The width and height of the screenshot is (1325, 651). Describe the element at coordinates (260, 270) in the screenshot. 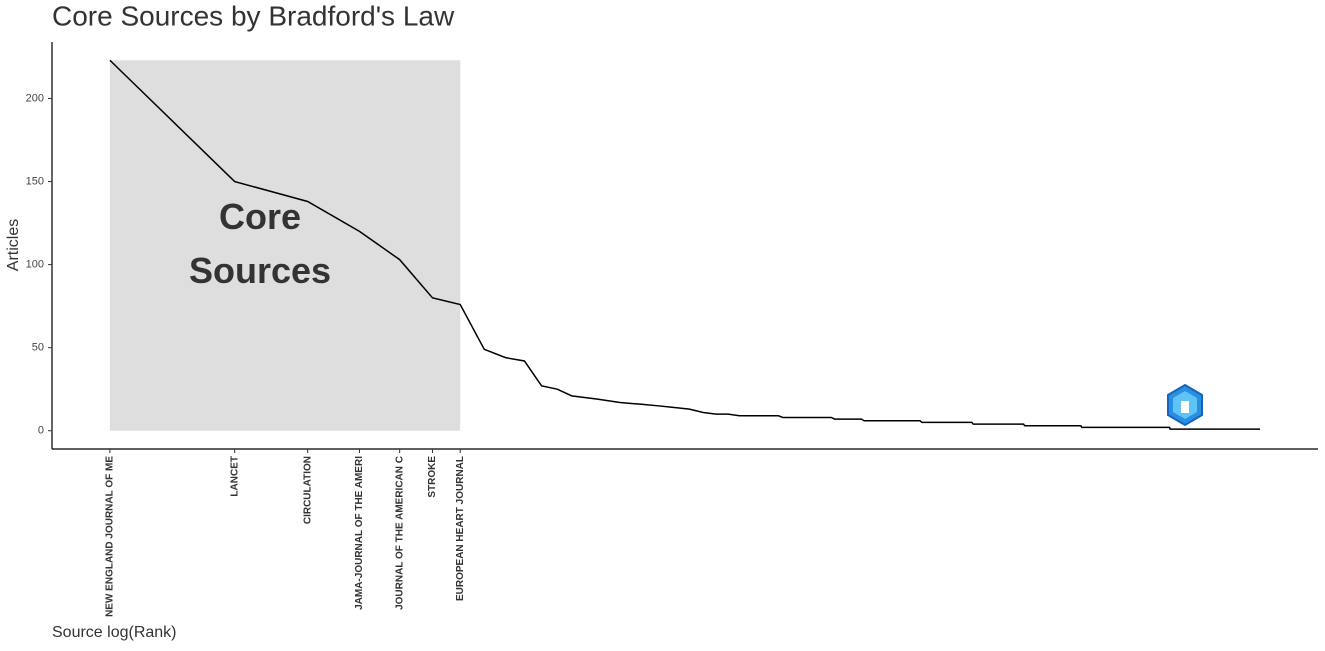

I see `core-label: Sources` at that location.